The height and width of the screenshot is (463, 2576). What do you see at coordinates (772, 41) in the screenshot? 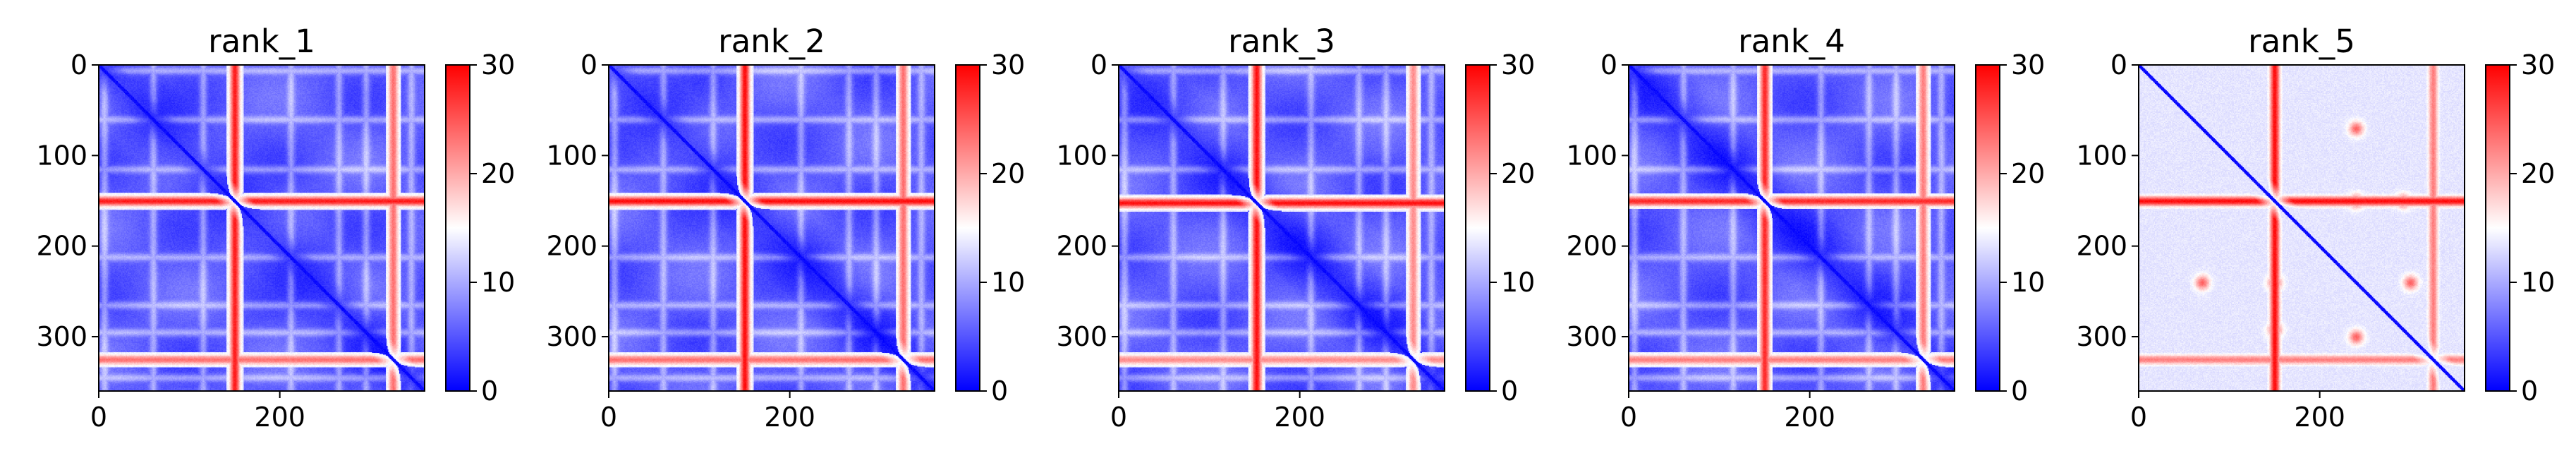
I see `panel-title: rank_2` at bounding box center [772, 41].